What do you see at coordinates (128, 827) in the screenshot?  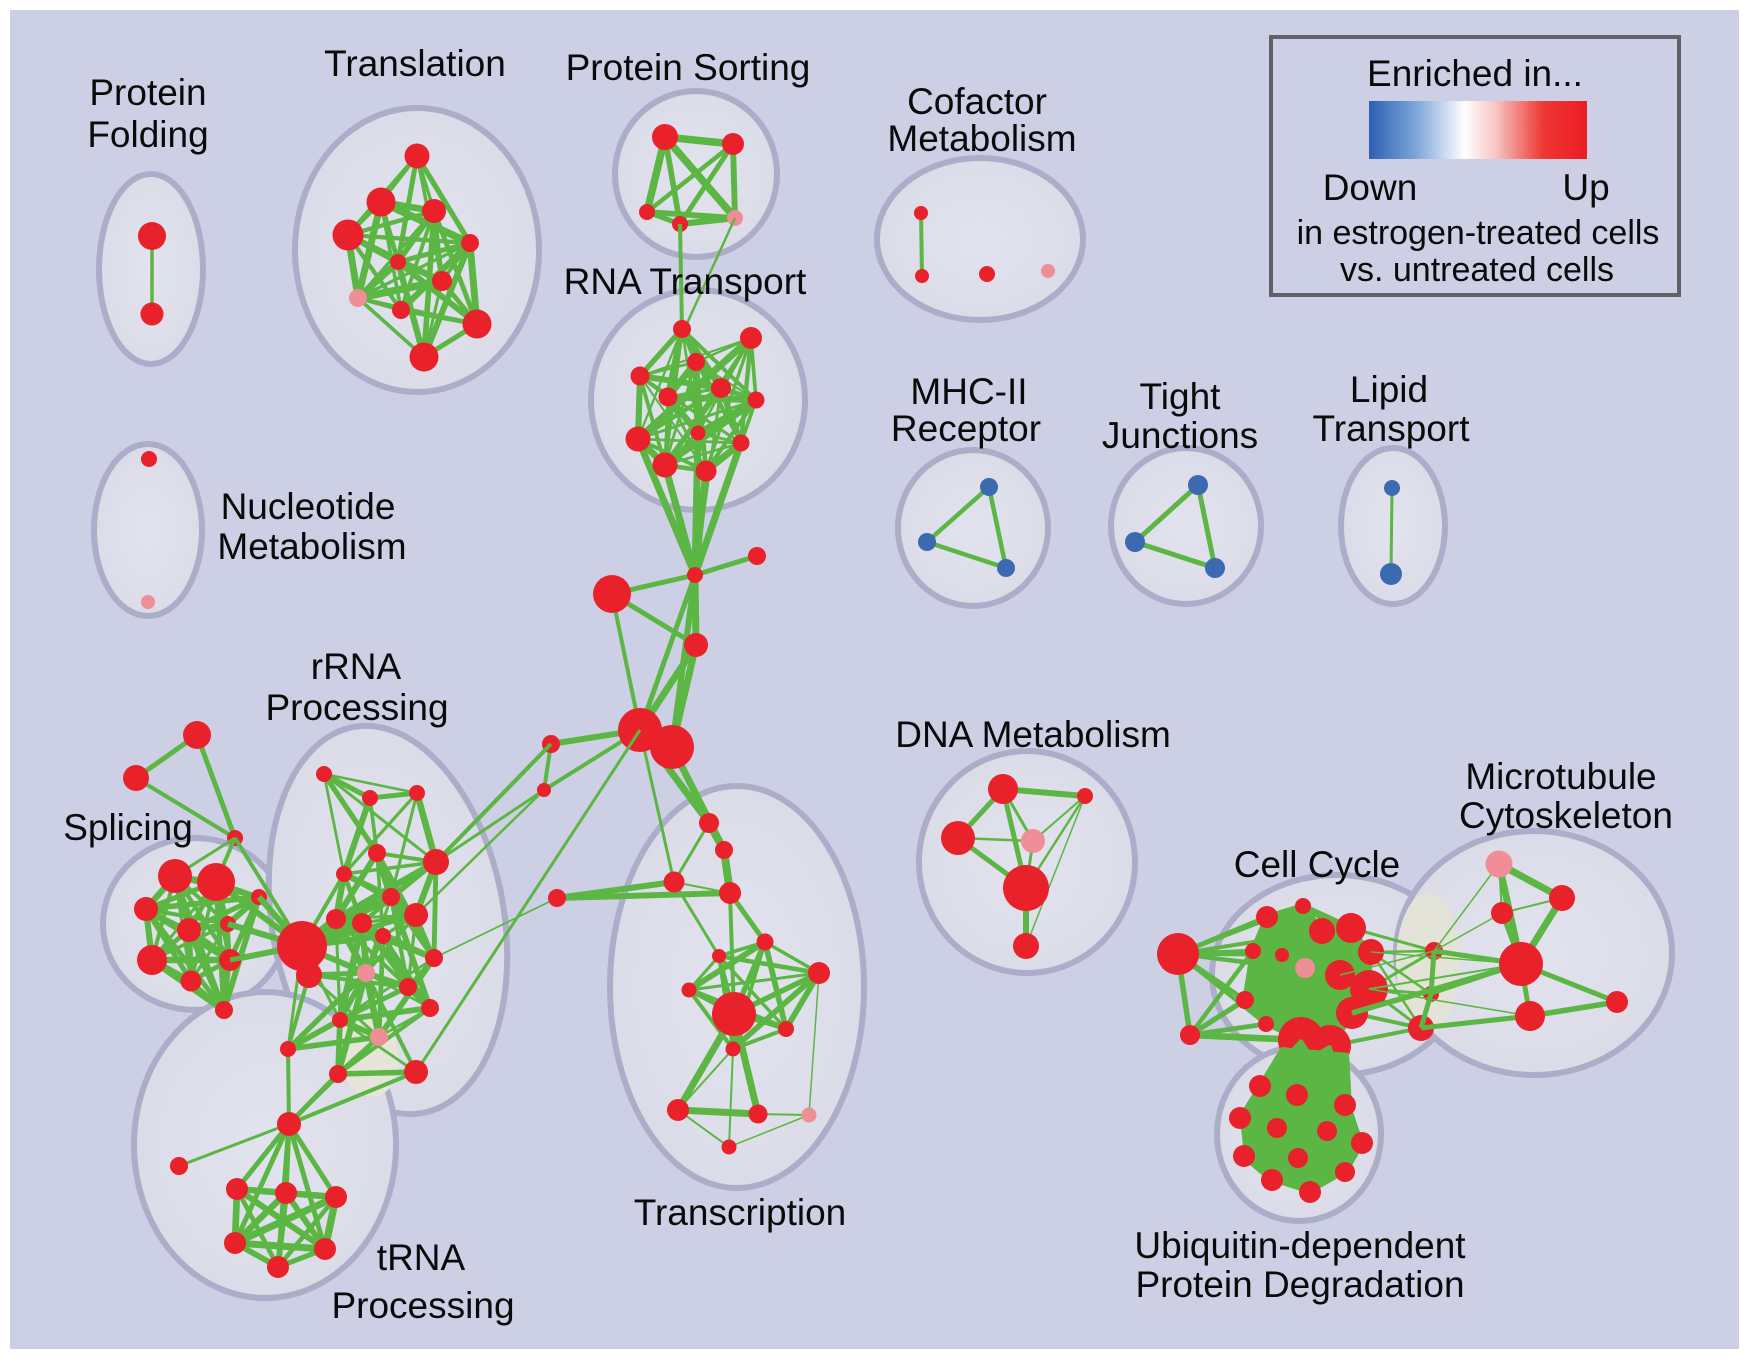 I see `svg-text: Splicing` at bounding box center [128, 827].